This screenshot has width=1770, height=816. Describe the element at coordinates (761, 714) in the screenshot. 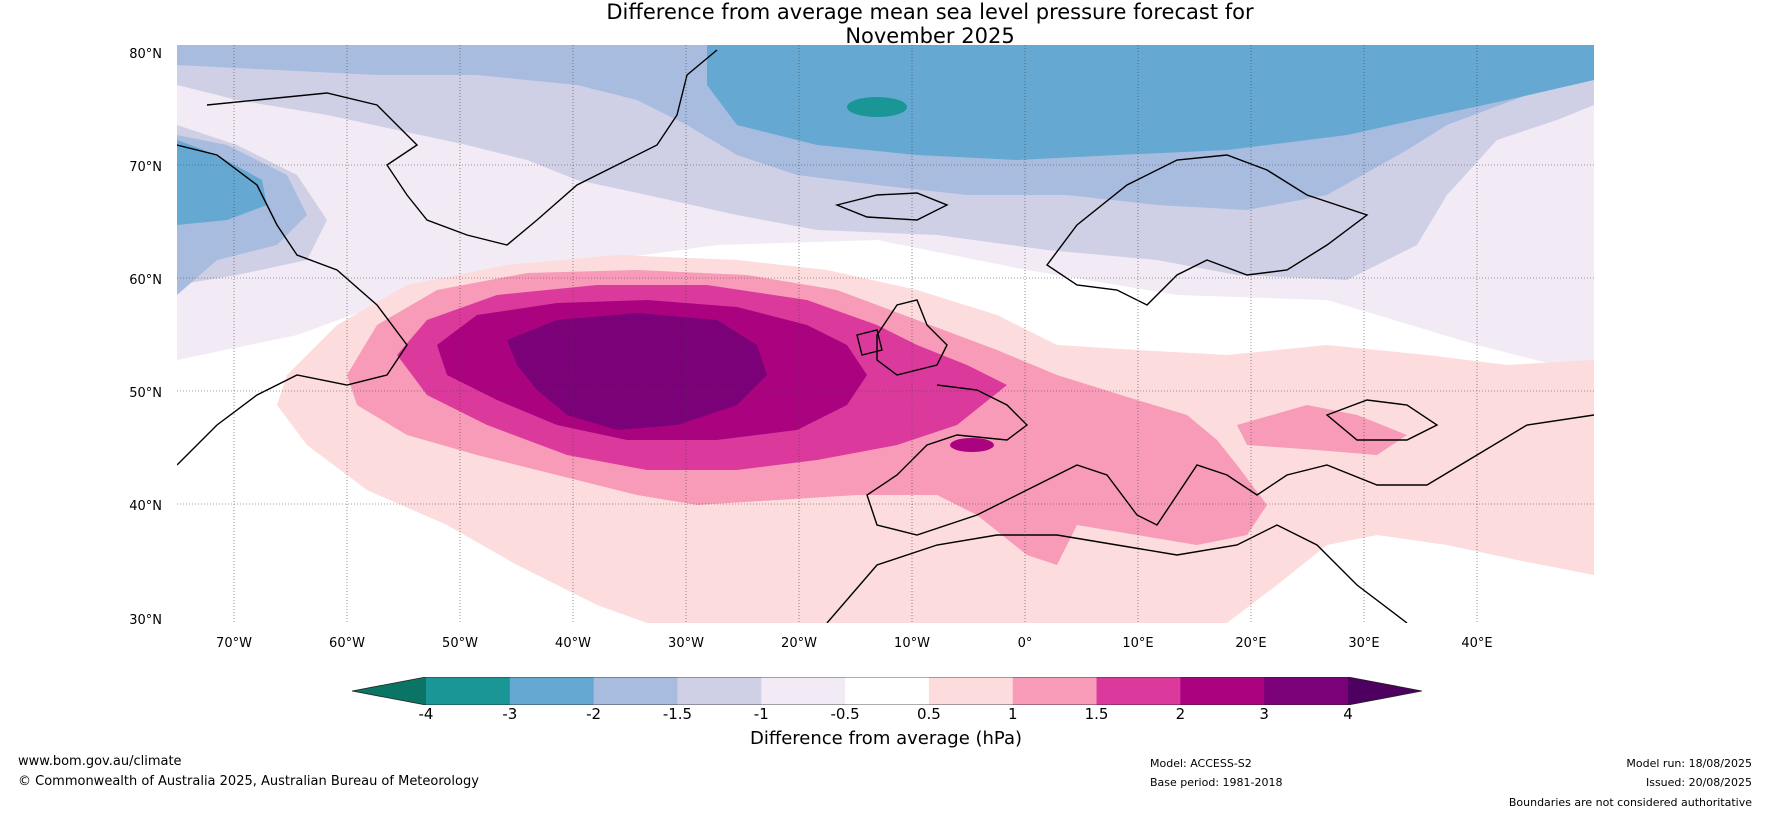

I see `colorbar-tick-label: -1` at that location.